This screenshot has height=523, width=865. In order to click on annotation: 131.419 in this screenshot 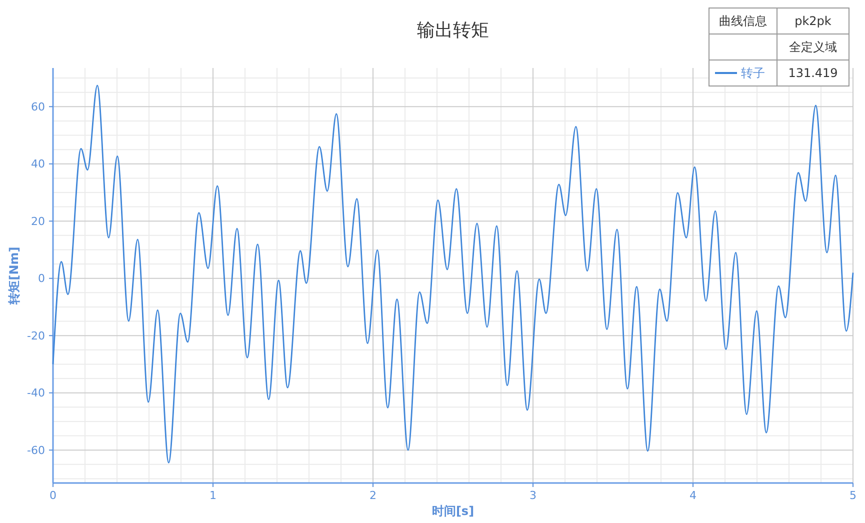, I will do `click(813, 73)`.